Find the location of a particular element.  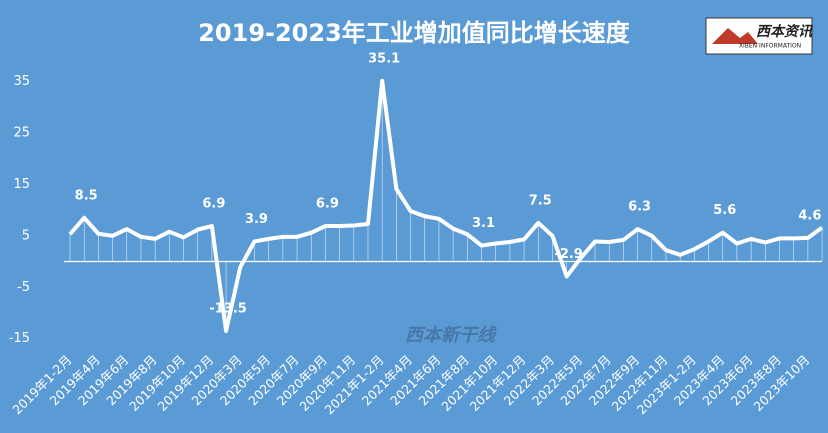

data-label: 3.9 is located at coordinates (256, 219).